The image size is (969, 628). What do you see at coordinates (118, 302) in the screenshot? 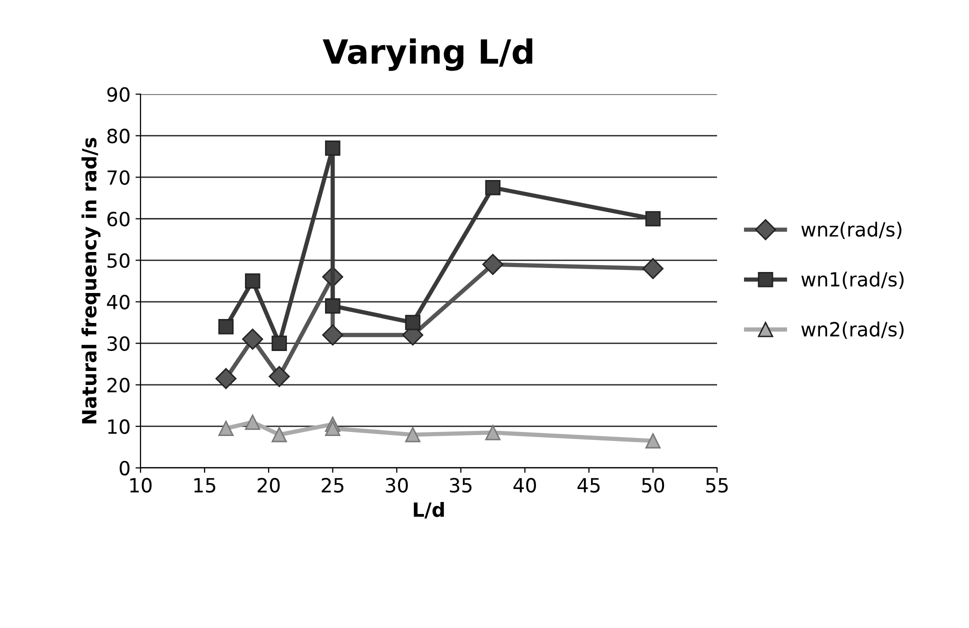
I see `y-tick-label: 40` at bounding box center [118, 302].